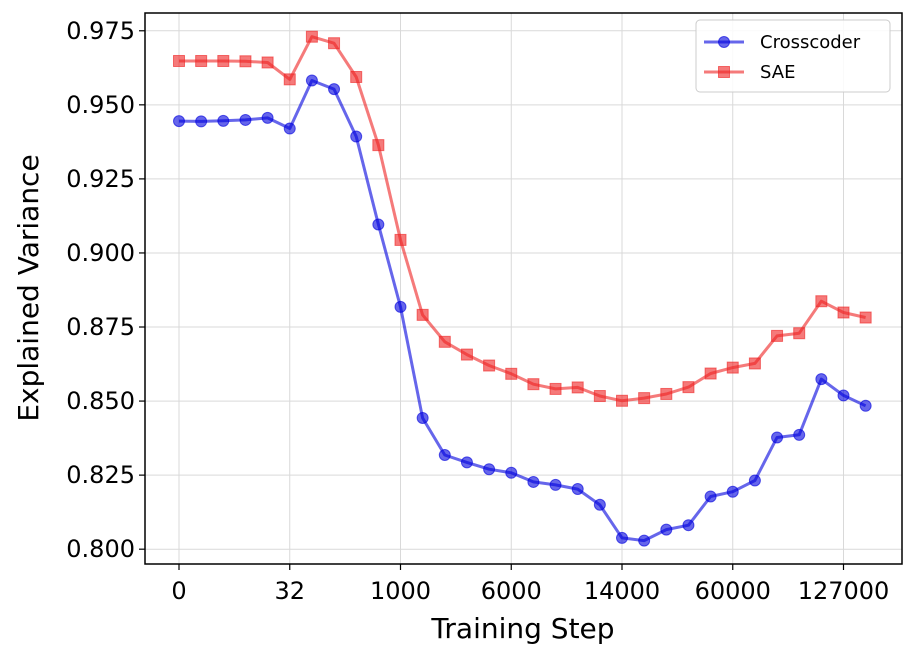 The image size is (914, 657). What do you see at coordinates (777, 72) in the screenshot?
I see `legend-sae-label: SAE` at bounding box center [777, 72].